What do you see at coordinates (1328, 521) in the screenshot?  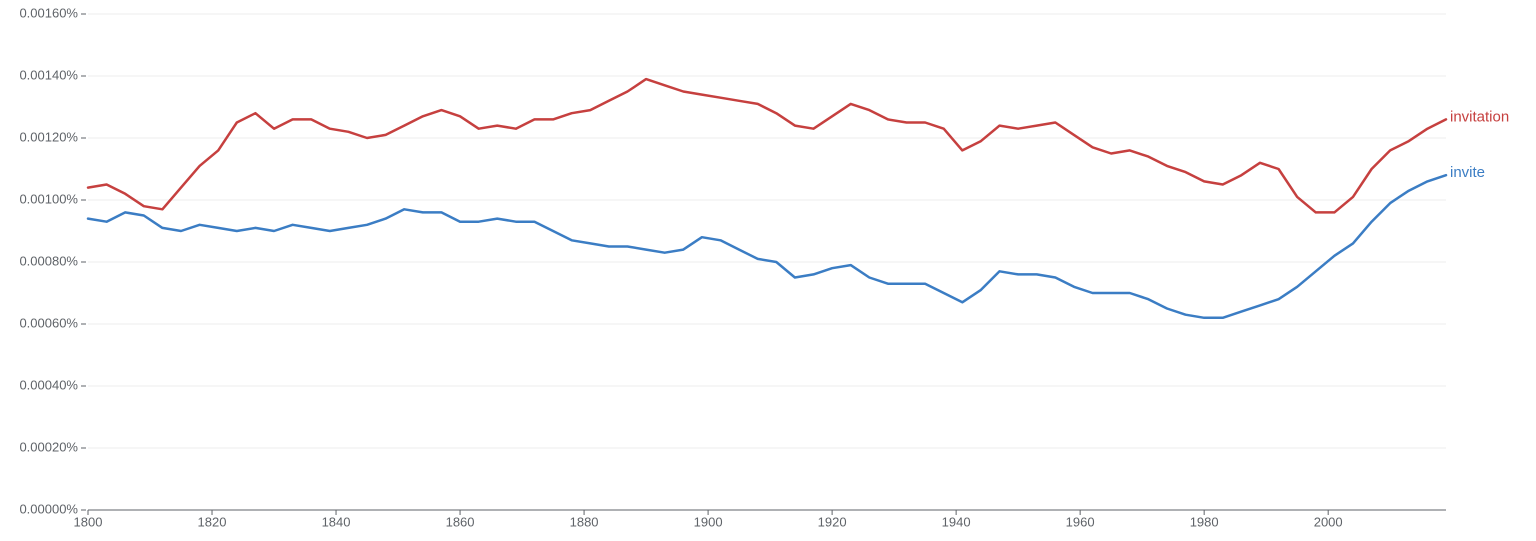 I see `x-tick-label: 2000` at bounding box center [1328, 521].